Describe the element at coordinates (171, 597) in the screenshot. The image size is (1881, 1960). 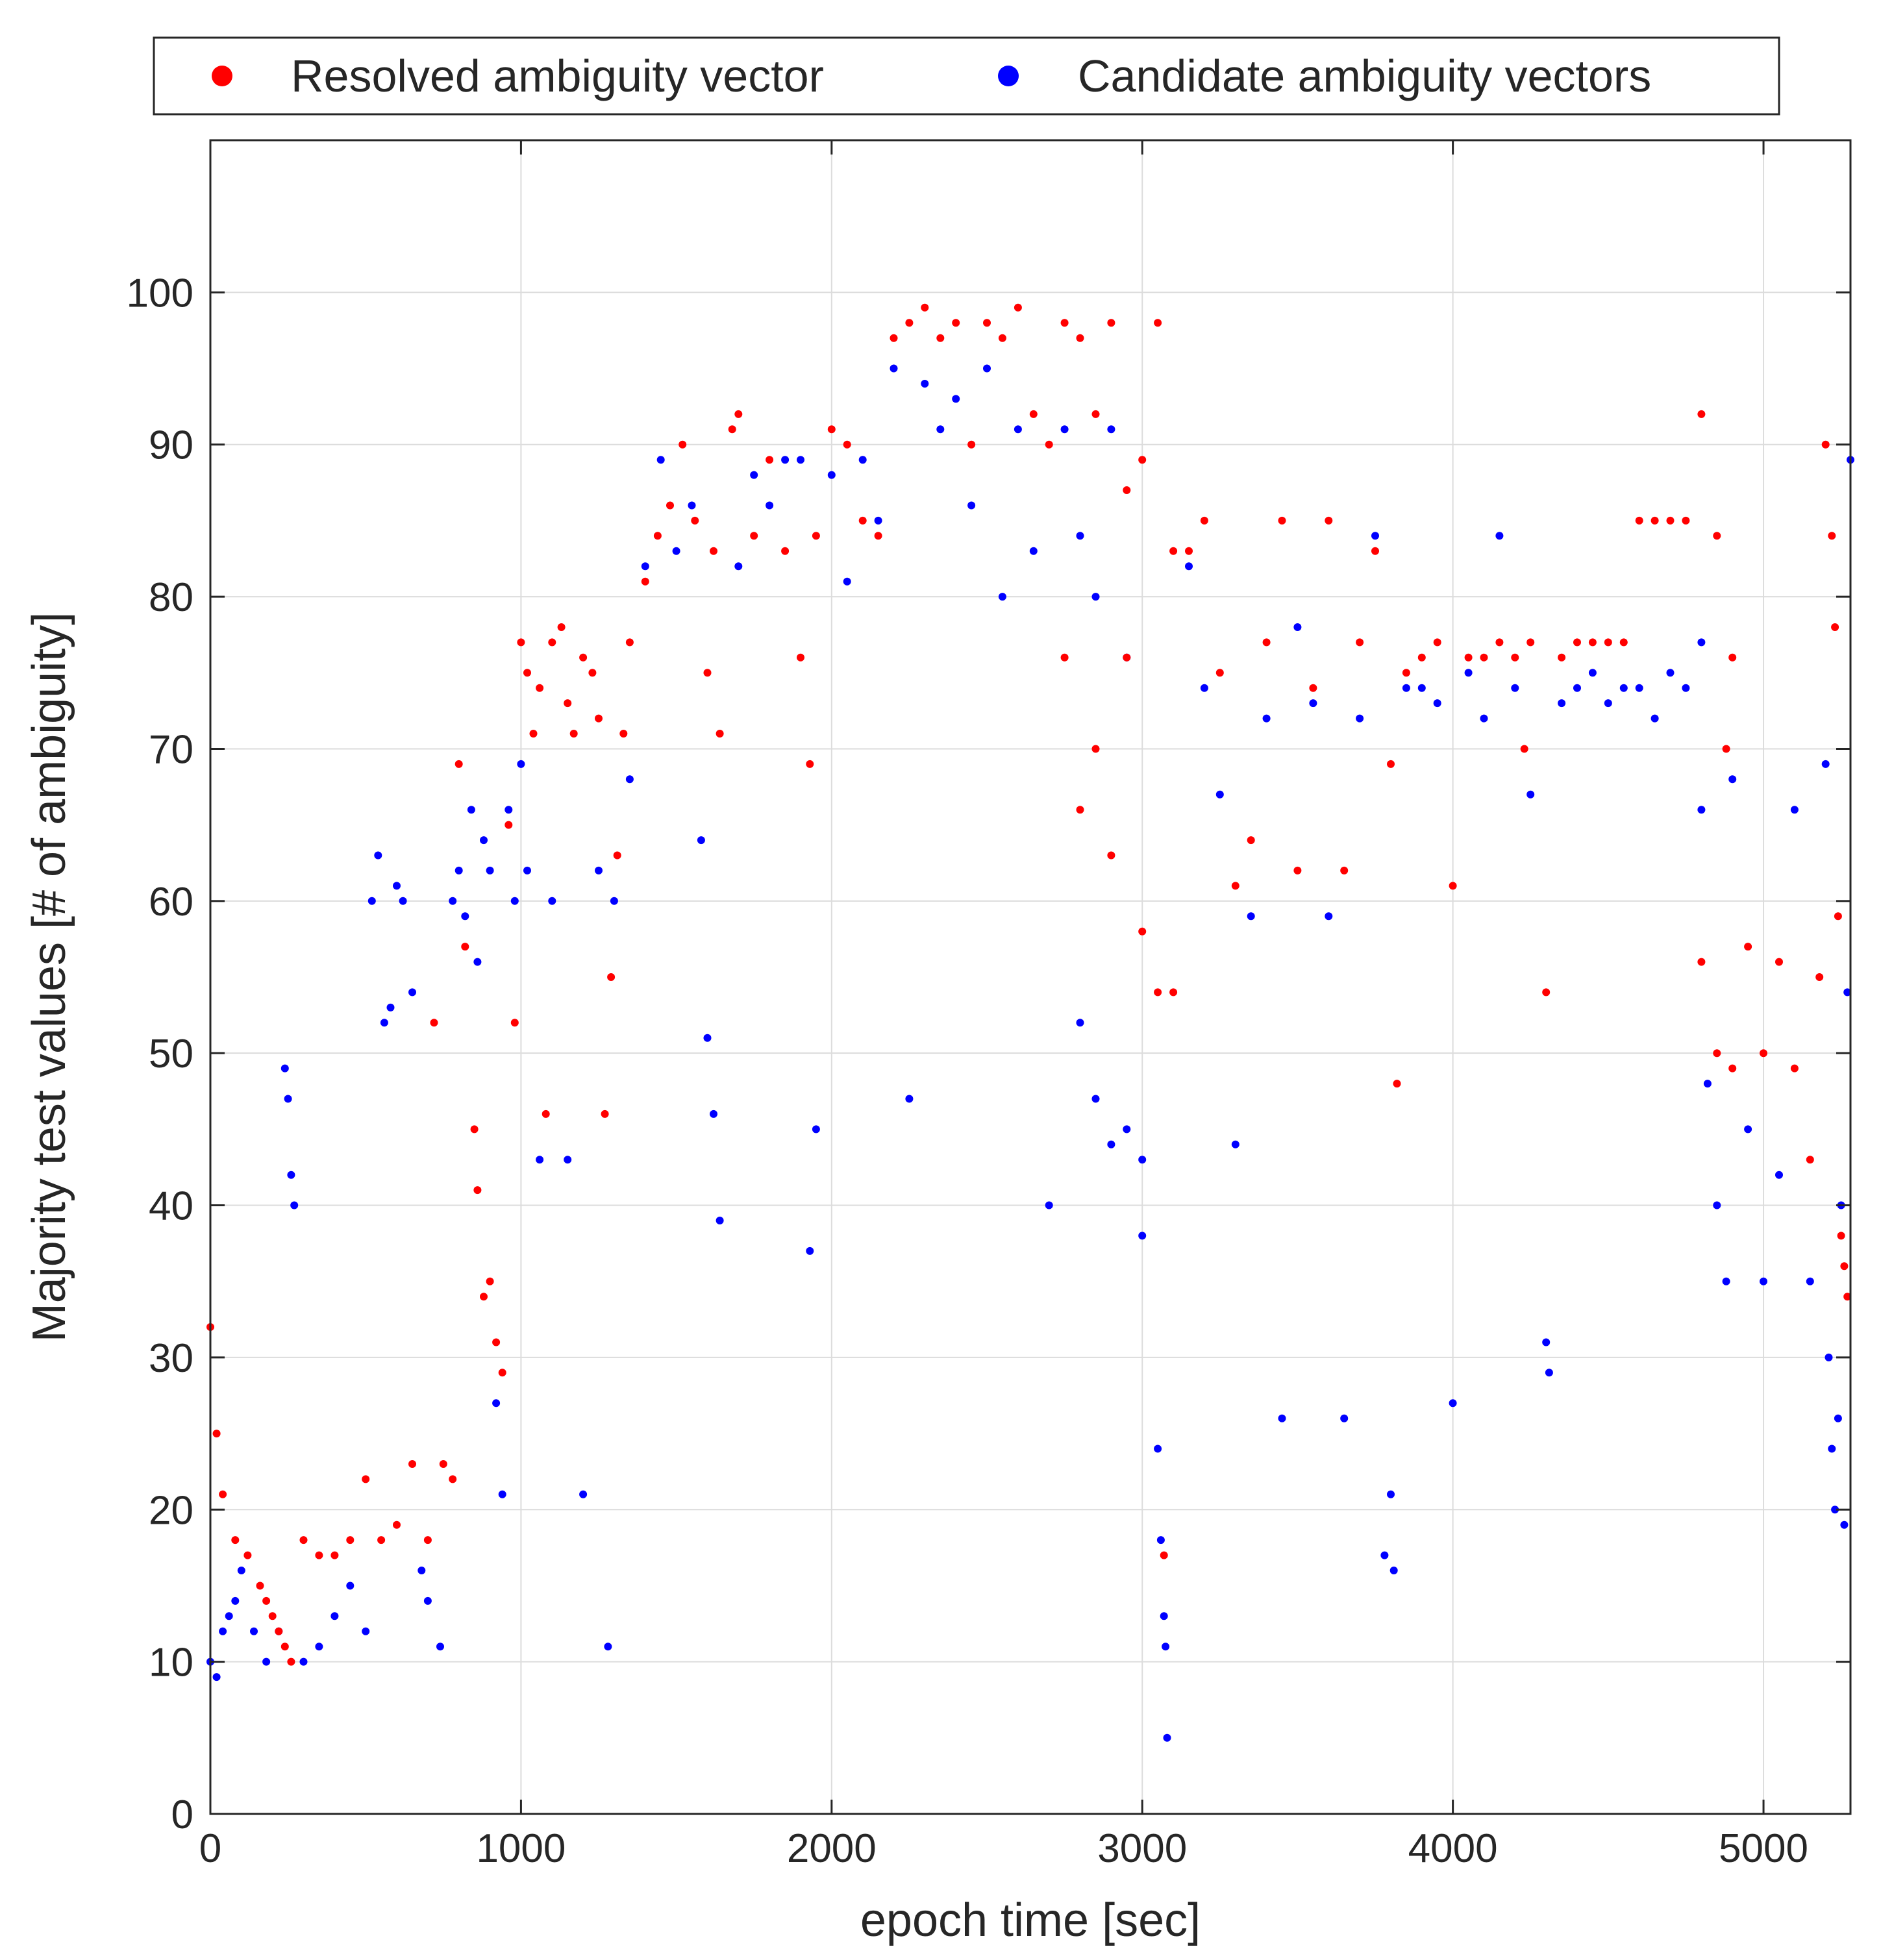
I see `y-tick-label: 80` at that location.